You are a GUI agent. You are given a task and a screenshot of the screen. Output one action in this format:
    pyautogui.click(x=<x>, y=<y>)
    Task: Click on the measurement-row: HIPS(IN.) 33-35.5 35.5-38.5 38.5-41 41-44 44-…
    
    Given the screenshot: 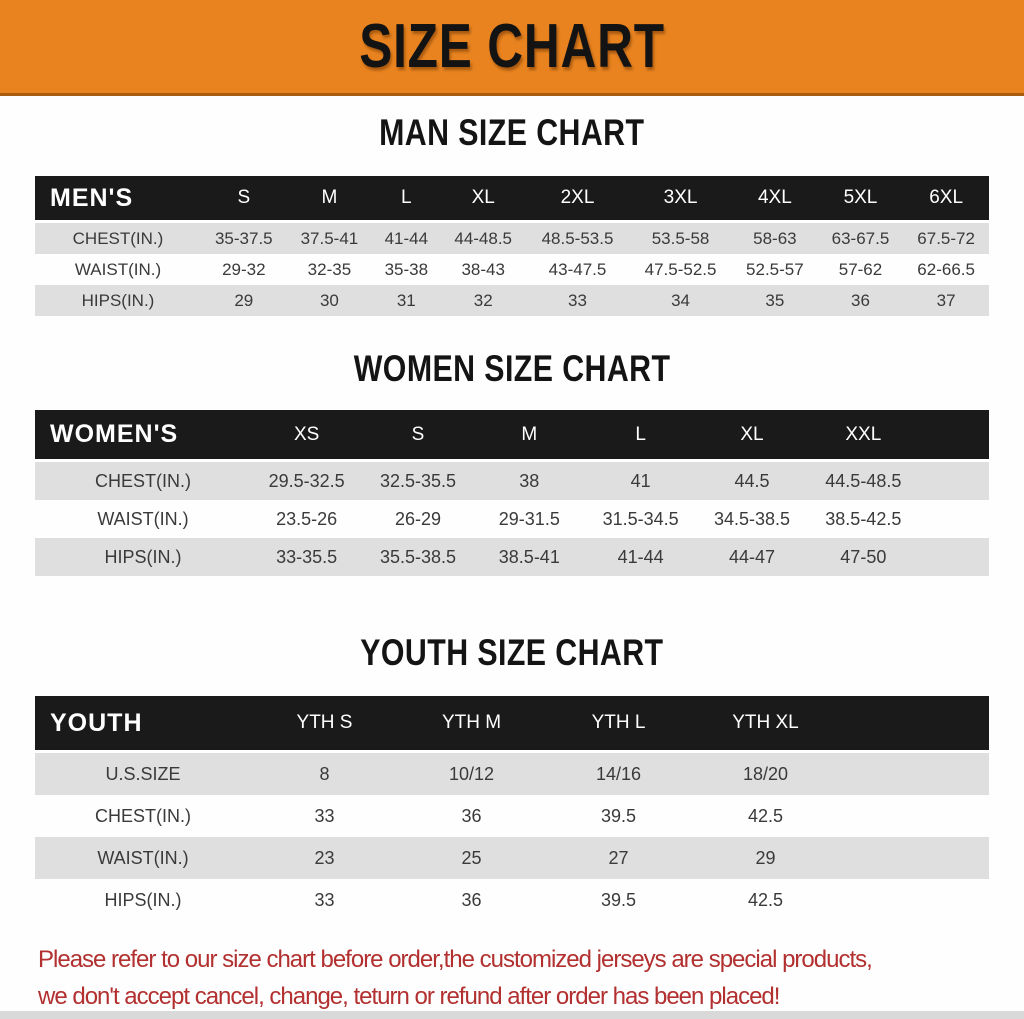 What is the action you would take?
    pyautogui.click(x=512, y=557)
    